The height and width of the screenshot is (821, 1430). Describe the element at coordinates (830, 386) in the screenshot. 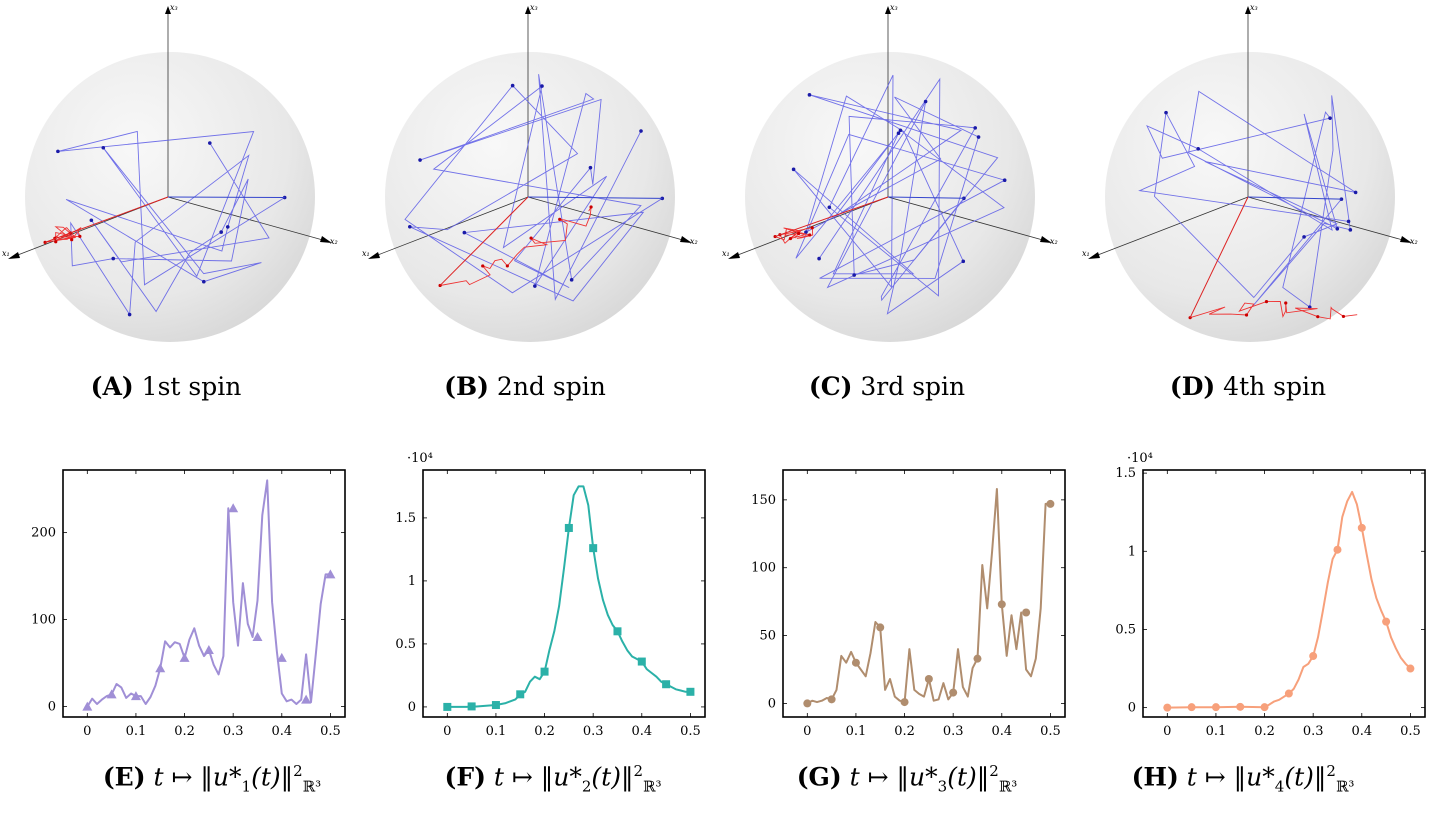

I see `caption-c-letter: (C)` at that location.